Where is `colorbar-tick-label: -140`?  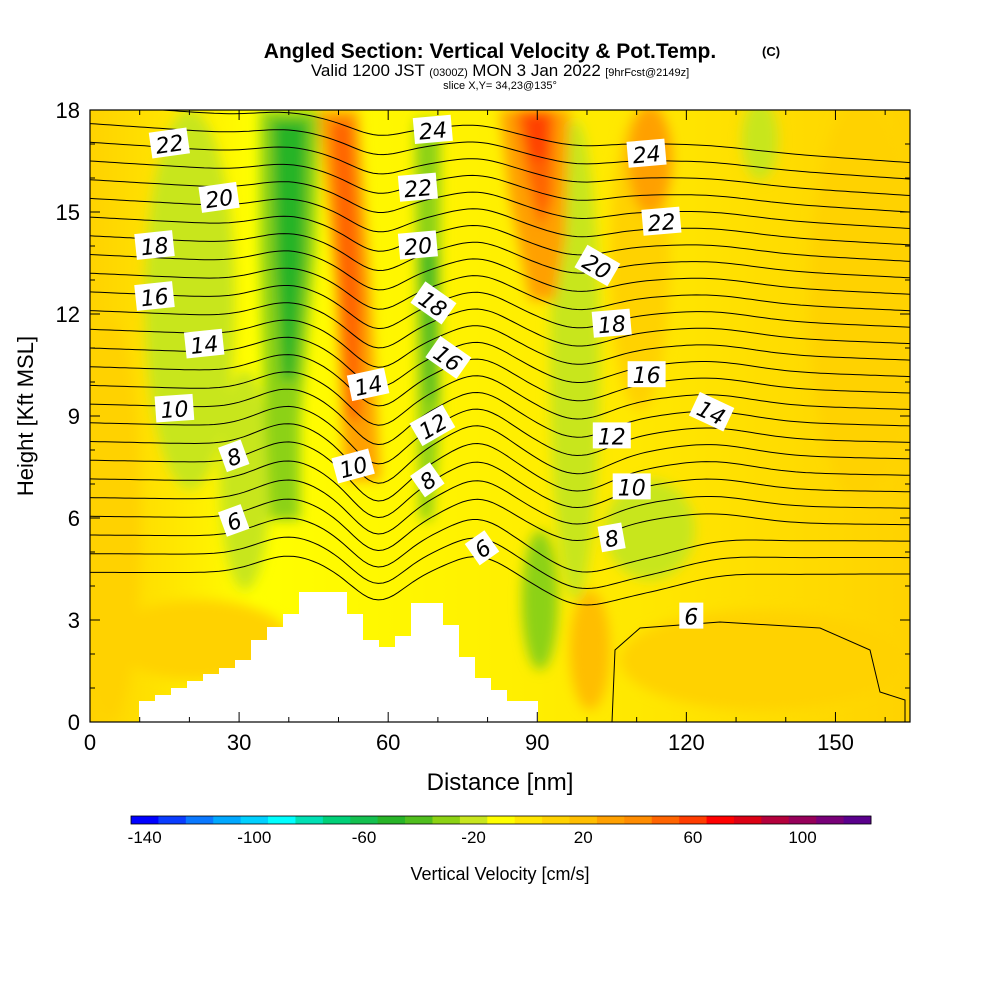
colorbar-tick-label: -140 is located at coordinates (145, 837).